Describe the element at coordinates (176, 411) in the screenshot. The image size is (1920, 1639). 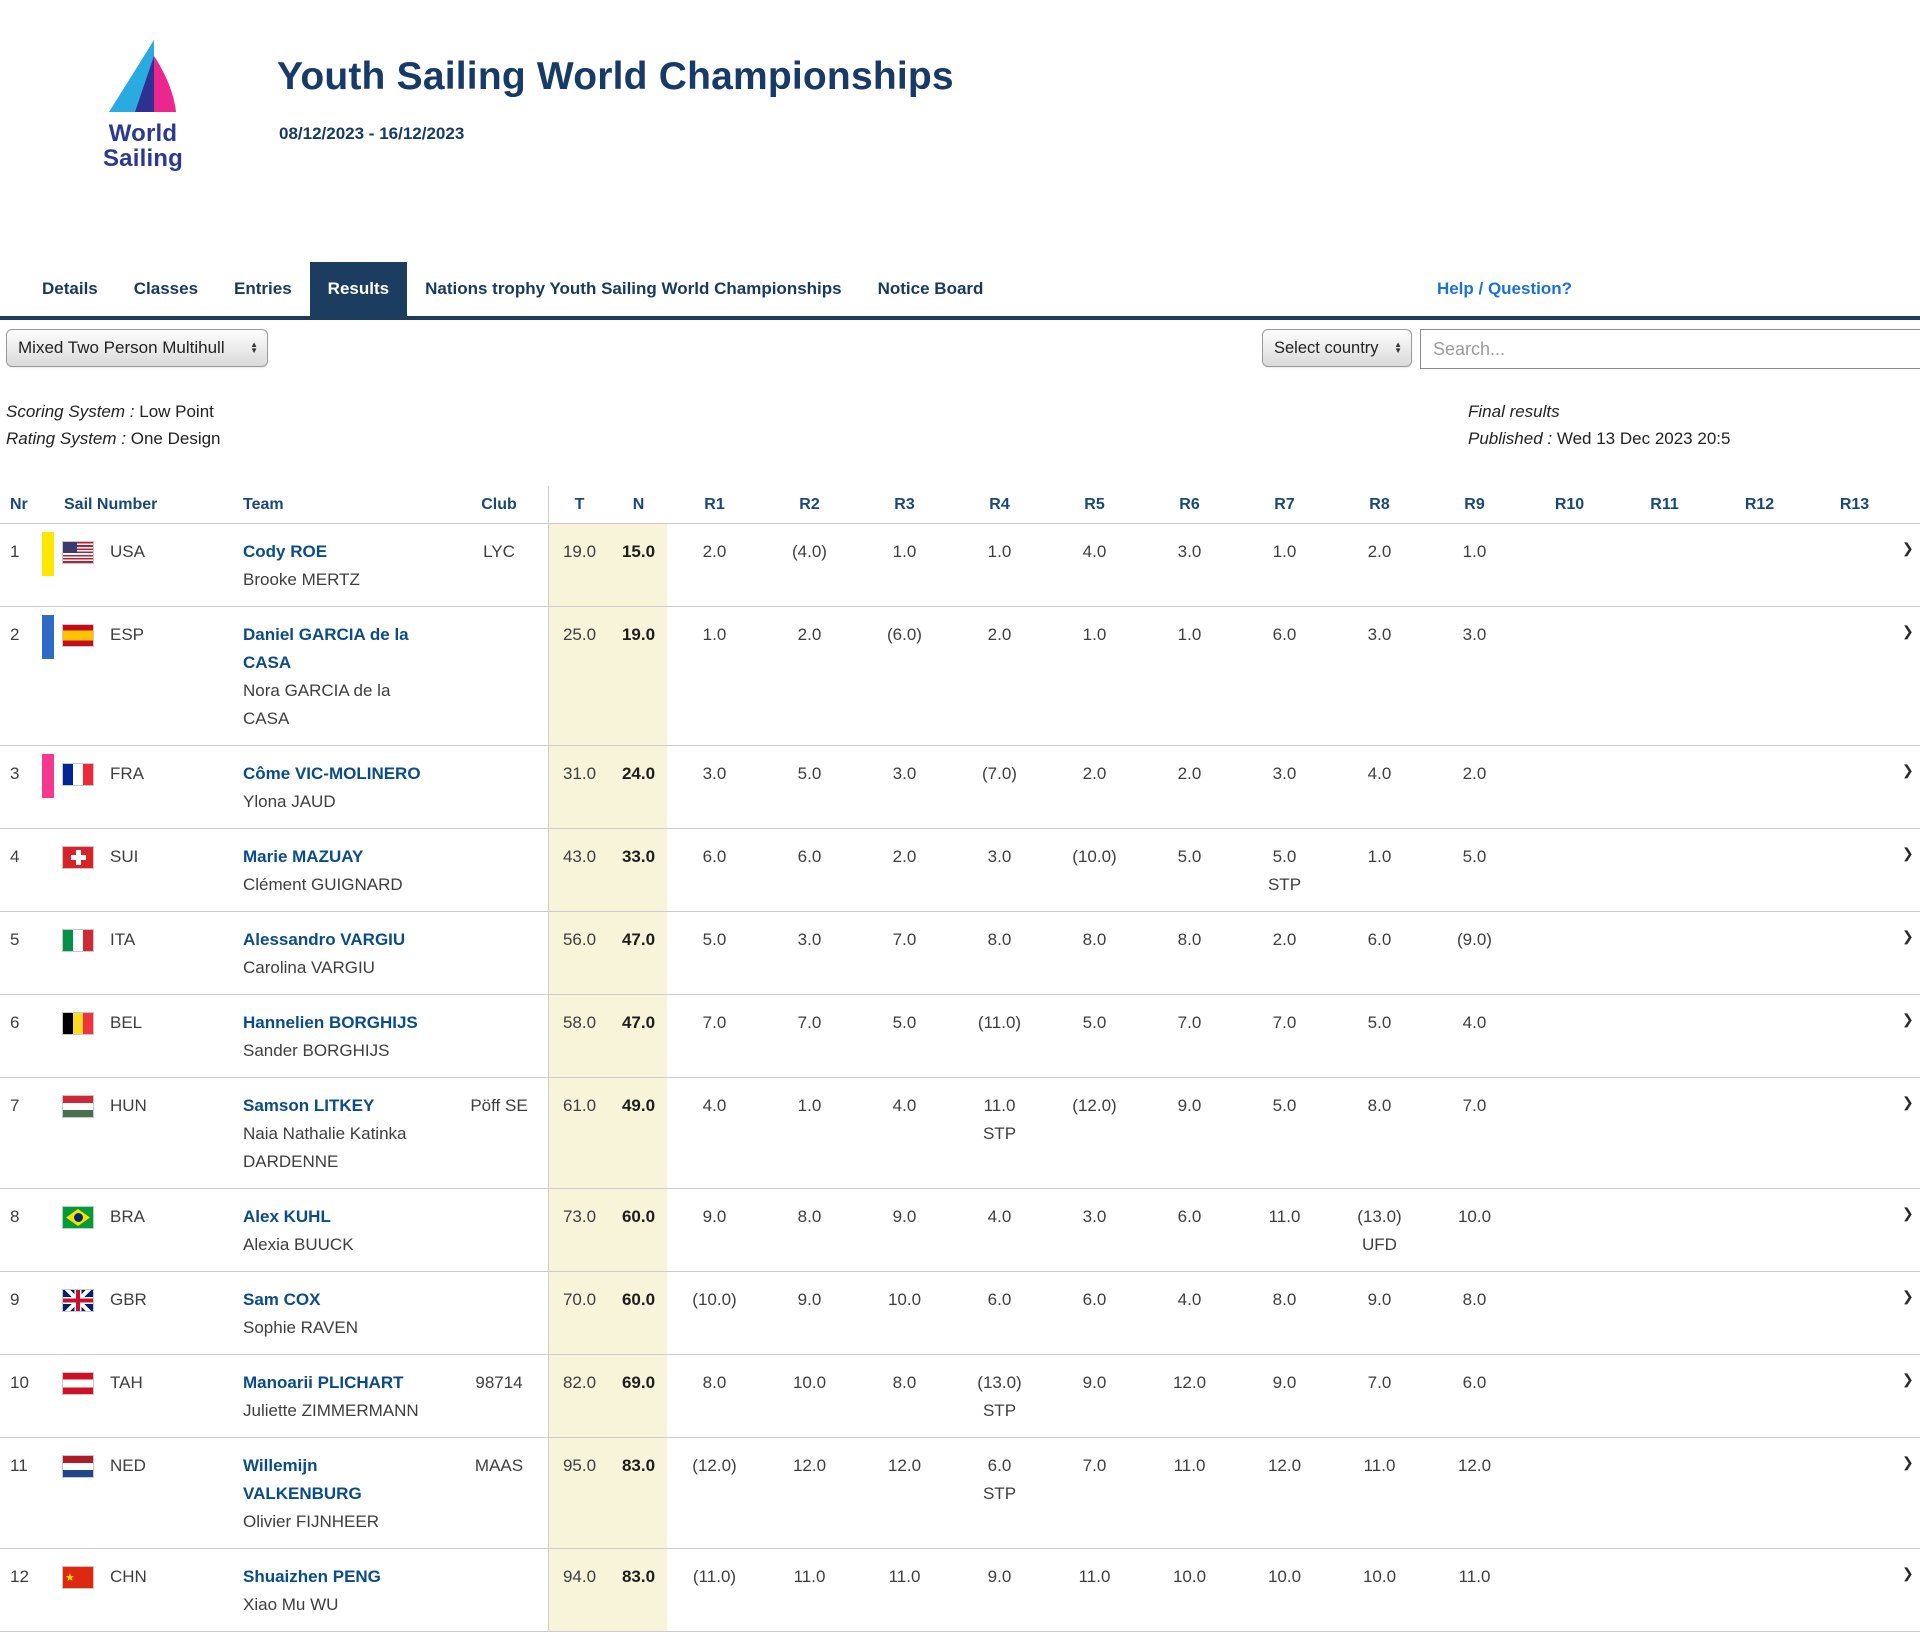
I see `scoring-system-value: Low Point` at that location.